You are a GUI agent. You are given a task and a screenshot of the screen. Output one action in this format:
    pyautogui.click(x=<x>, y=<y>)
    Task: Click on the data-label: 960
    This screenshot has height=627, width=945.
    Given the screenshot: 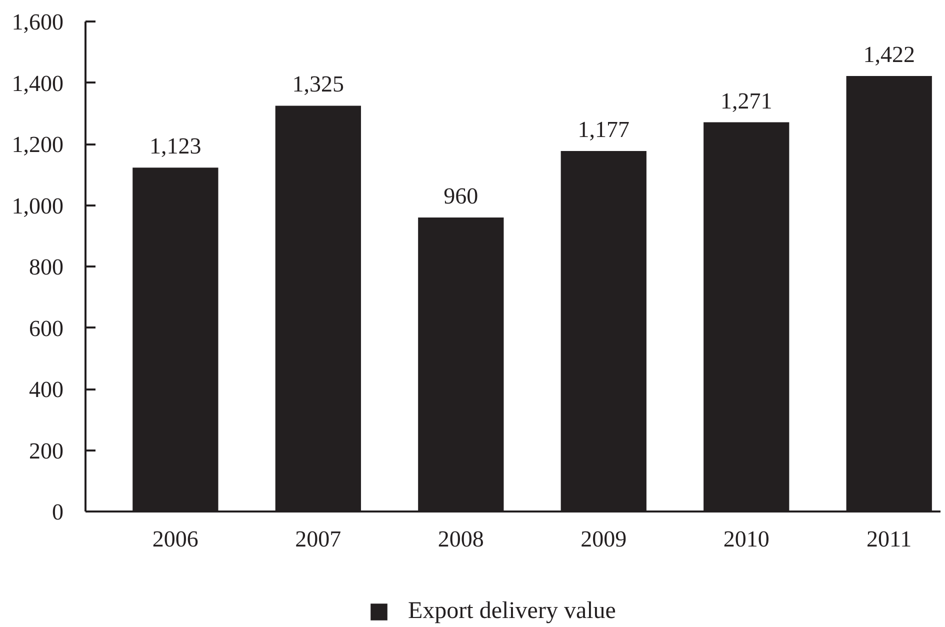 What is the action you would take?
    pyautogui.click(x=461, y=196)
    